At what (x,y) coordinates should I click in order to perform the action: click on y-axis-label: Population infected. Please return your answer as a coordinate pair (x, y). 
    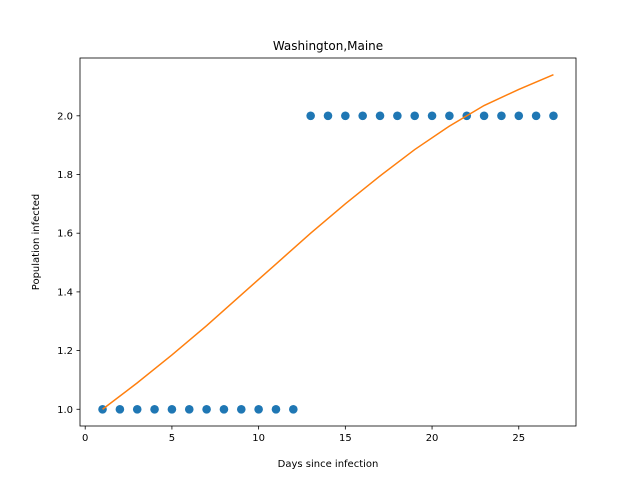
    Looking at the image, I should click on (36, 242).